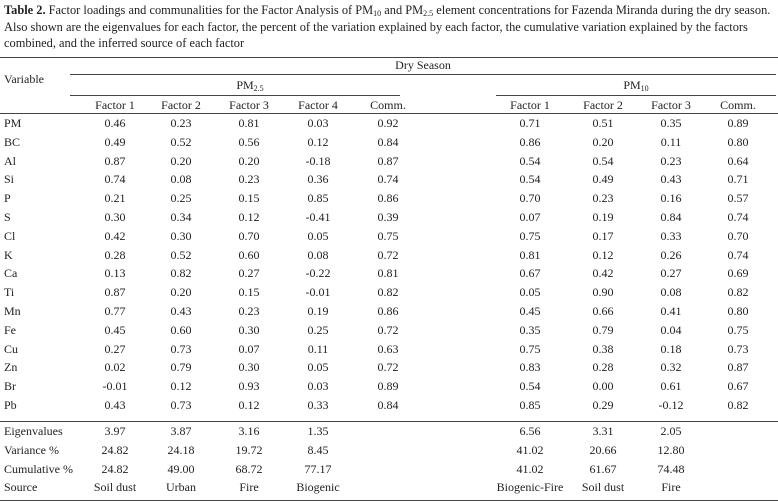 The height and width of the screenshot is (503, 778). Describe the element at coordinates (530, 487) in the screenshot. I see `pm10-summary-cell: Biogenic-Fire` at that location.